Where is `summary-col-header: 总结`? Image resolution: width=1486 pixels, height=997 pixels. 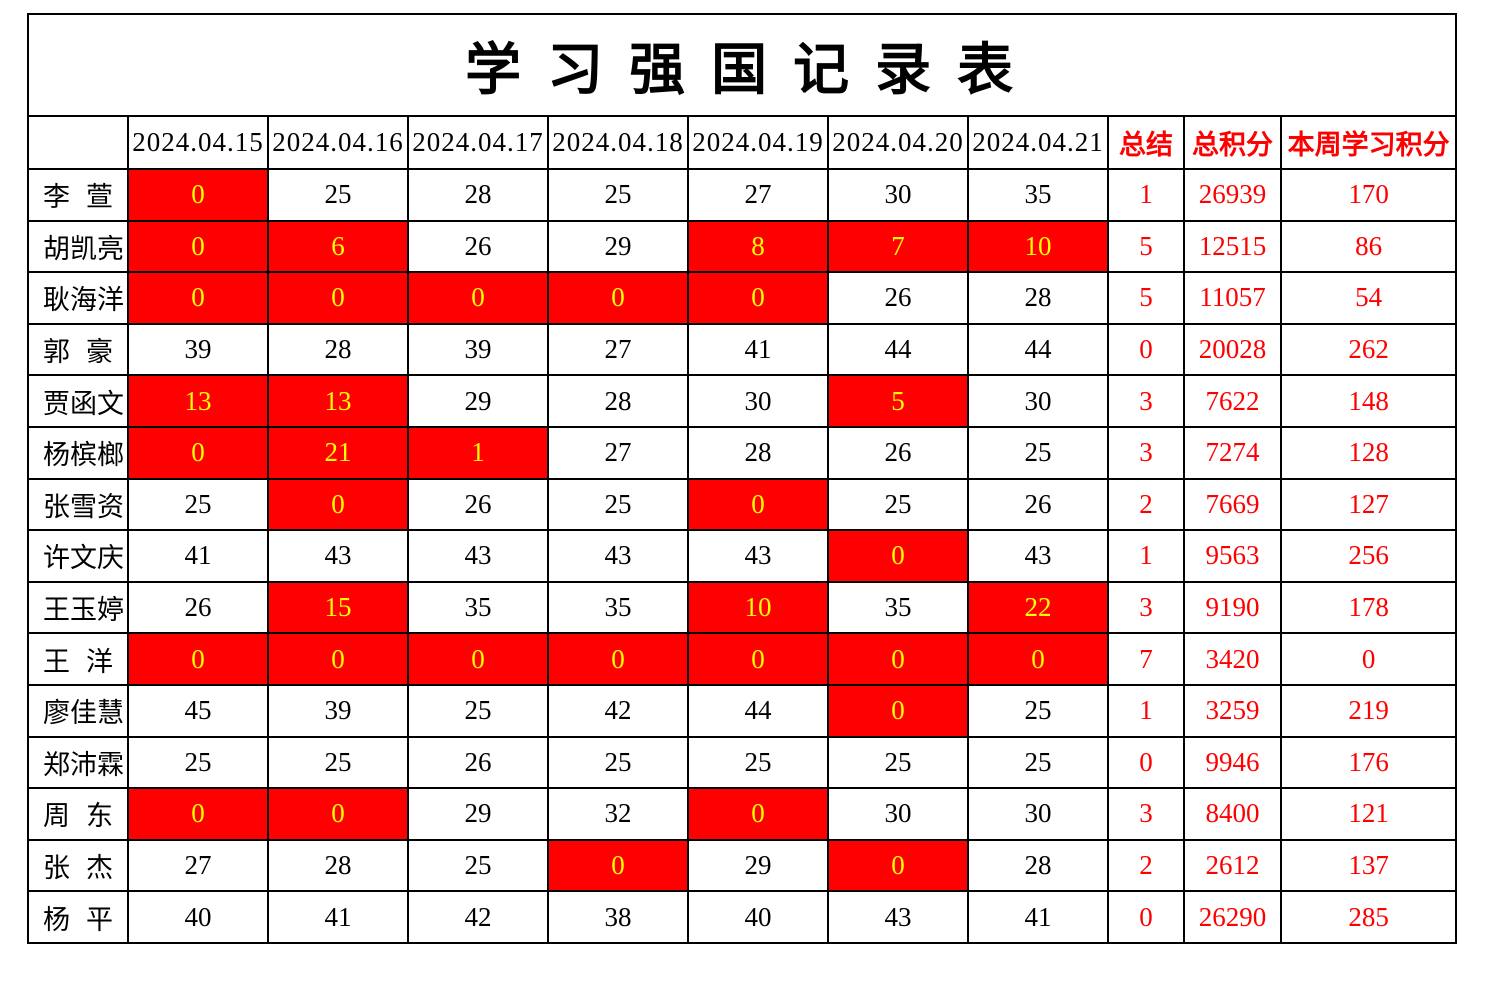 summary-col-header: 总结 is located at coordinates (1146, 142).